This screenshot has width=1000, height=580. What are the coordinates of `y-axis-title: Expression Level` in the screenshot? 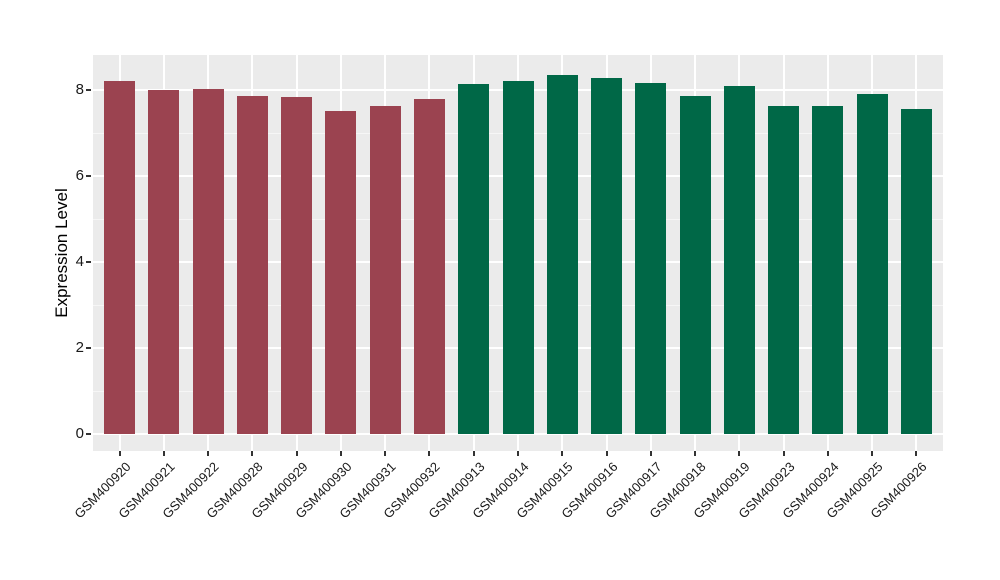 It's located at (61, 253).